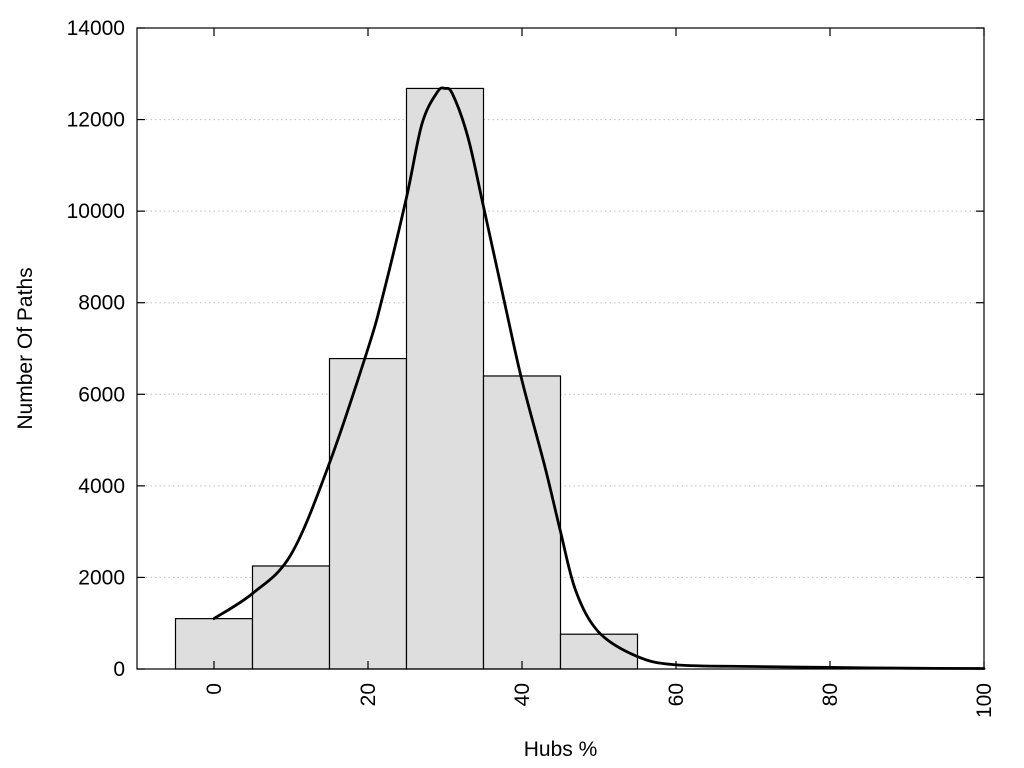 The height and width of the screenshot is (768, 1024). What do you see at coordinates (101, 303) in the screenshot?
I see `y-tick-label: 8000` at bounding box center [101, 303].